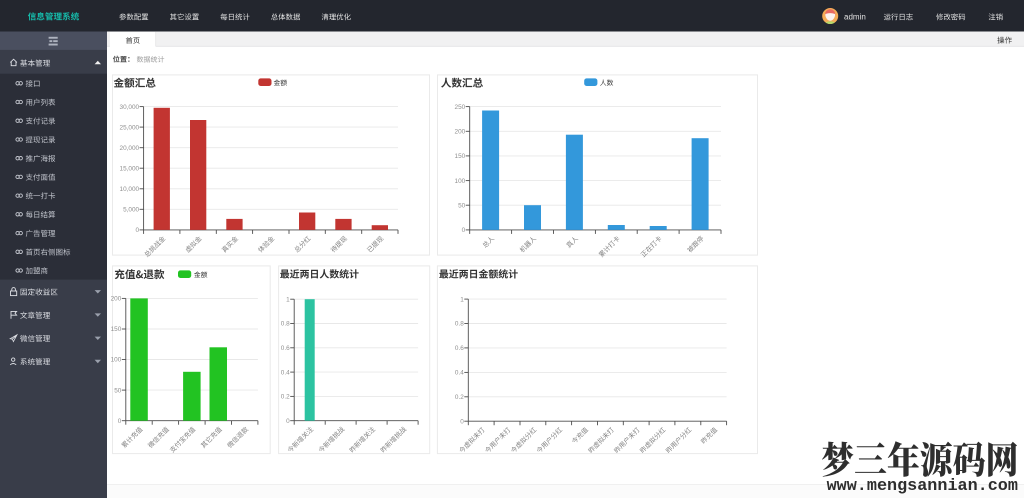 The width and height of the screenshot is (1024, 498). What do you see at coordinates (130, 107) in the screenshot?
I see `svg-text: 30,000` at bounding box center [130, 107].